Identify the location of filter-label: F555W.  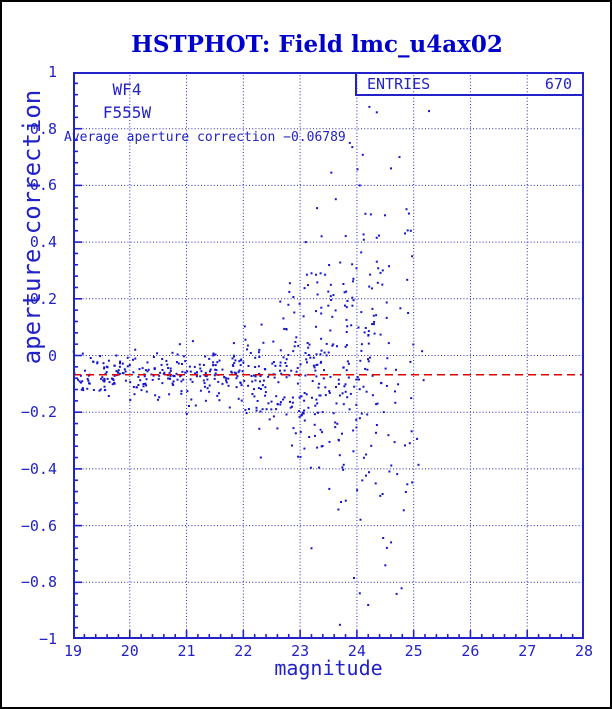
(127, 112).